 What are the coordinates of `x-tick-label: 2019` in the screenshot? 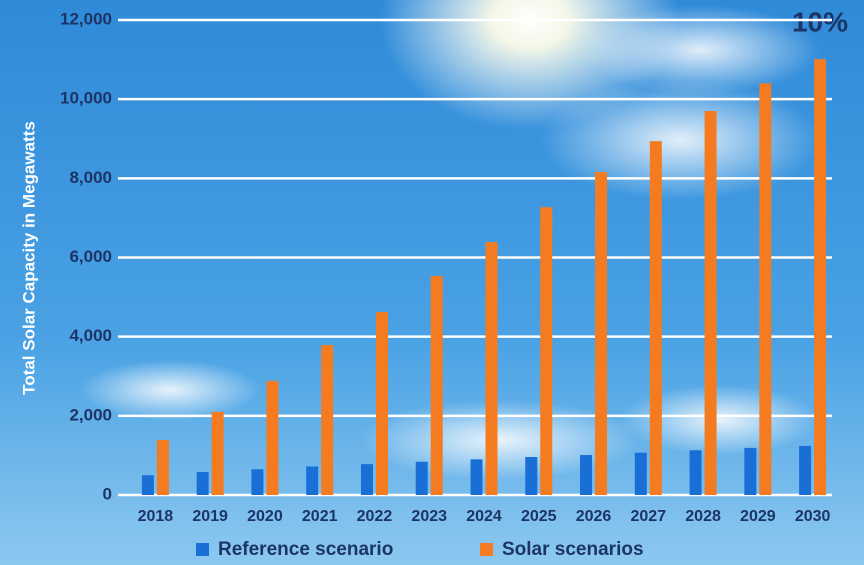 It's located at (210, 516).